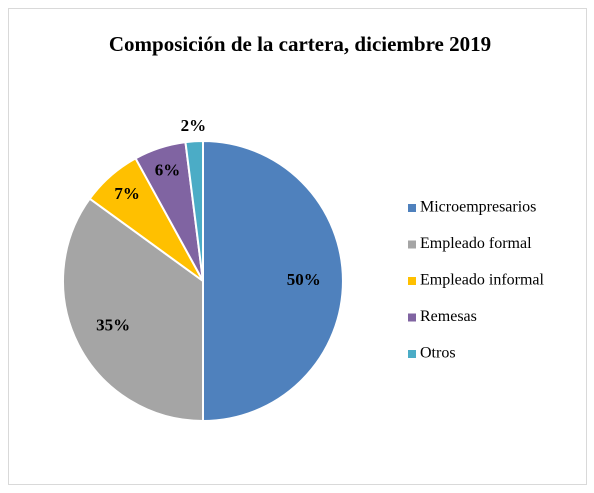 The width and height of the screenshot is (594, 493). Describe the element at coordinates (438, 353) in the screenshot. I see `legend-label: Otros` at that location.